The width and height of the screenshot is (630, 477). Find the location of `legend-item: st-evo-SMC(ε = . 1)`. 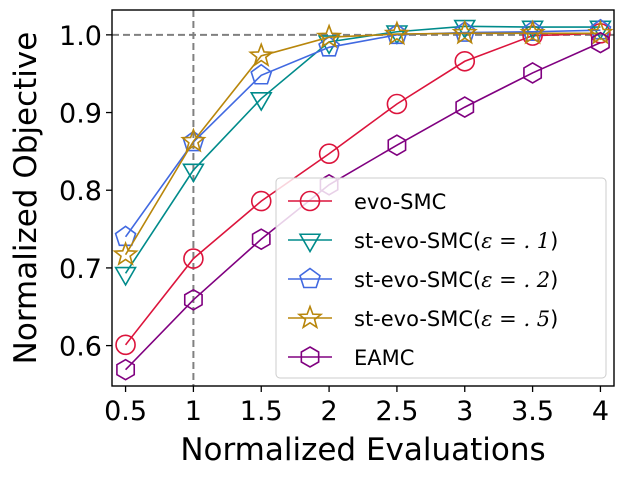

legend-item: st-evo-SMC(ε = . 1) is located at coordinates (423, 241).